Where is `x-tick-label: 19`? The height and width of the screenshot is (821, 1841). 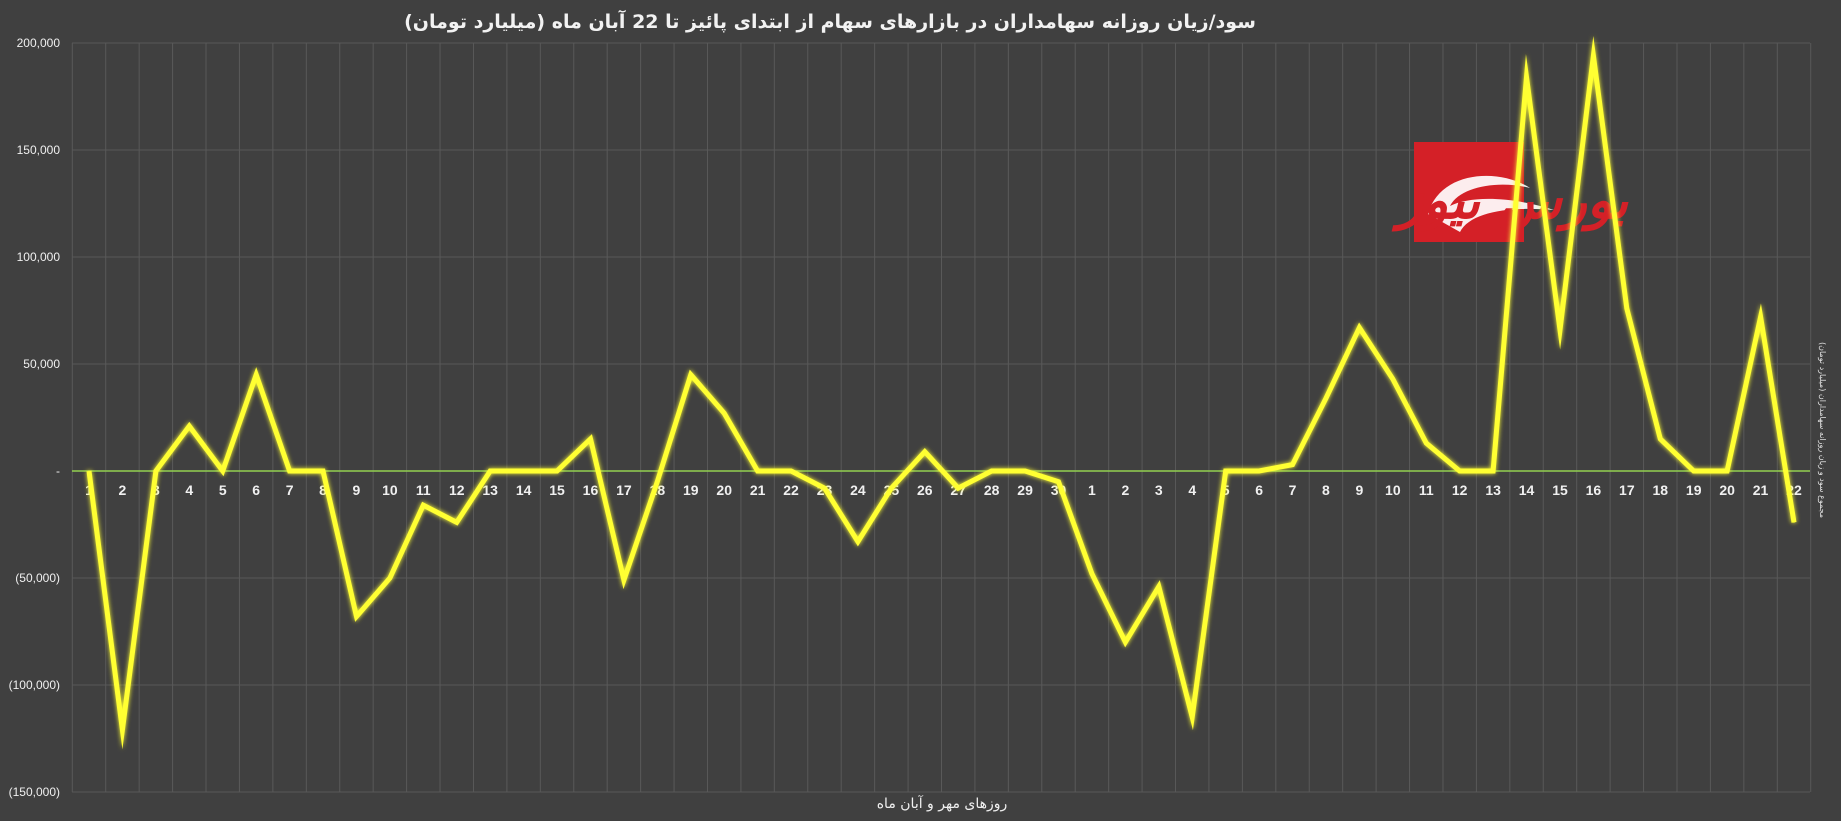
x-tick-label: 19 is located at coordinates (1694, 490).